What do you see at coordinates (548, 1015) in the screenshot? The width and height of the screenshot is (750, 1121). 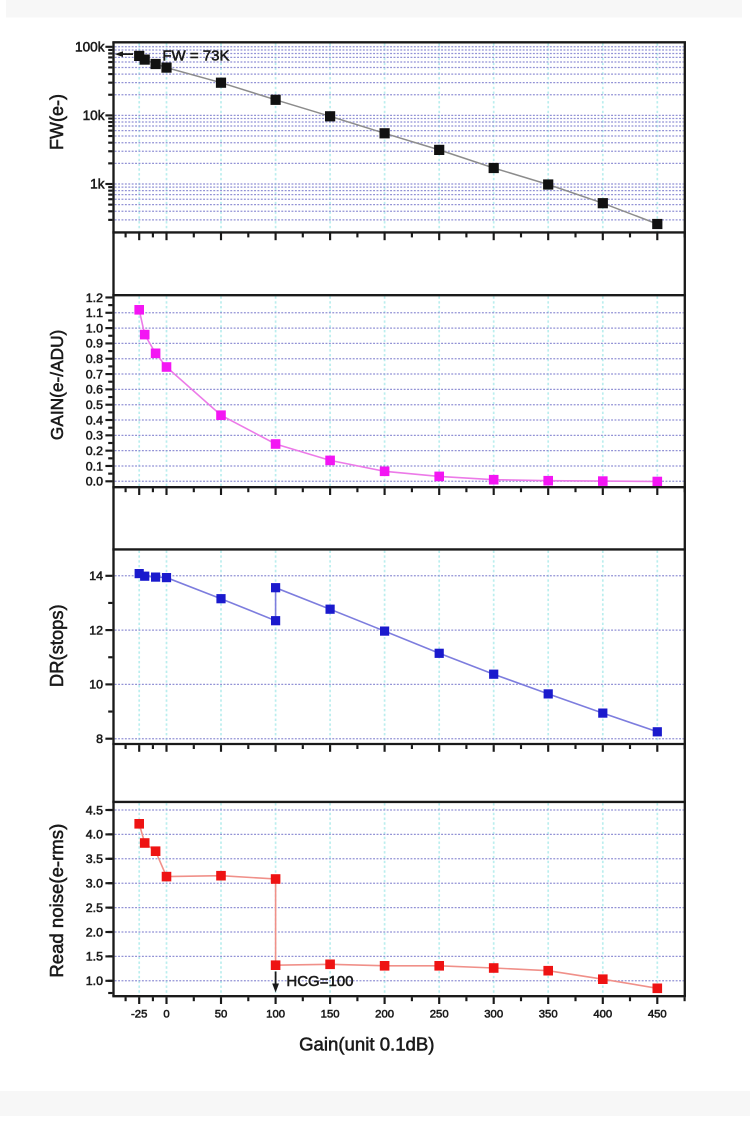 I see `svg-text: 350` at bounding box center [548, 1015].